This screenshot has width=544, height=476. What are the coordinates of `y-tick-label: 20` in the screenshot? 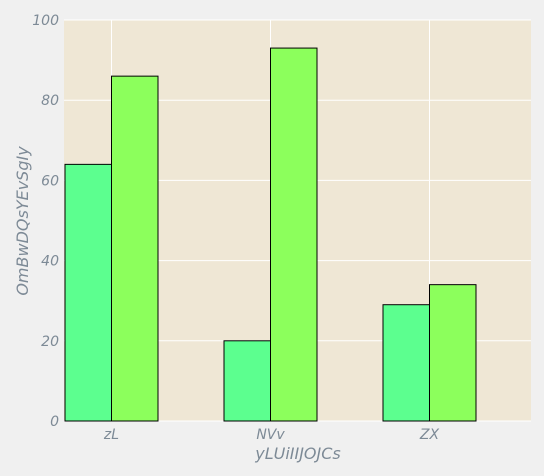 It's located at (50, 342).